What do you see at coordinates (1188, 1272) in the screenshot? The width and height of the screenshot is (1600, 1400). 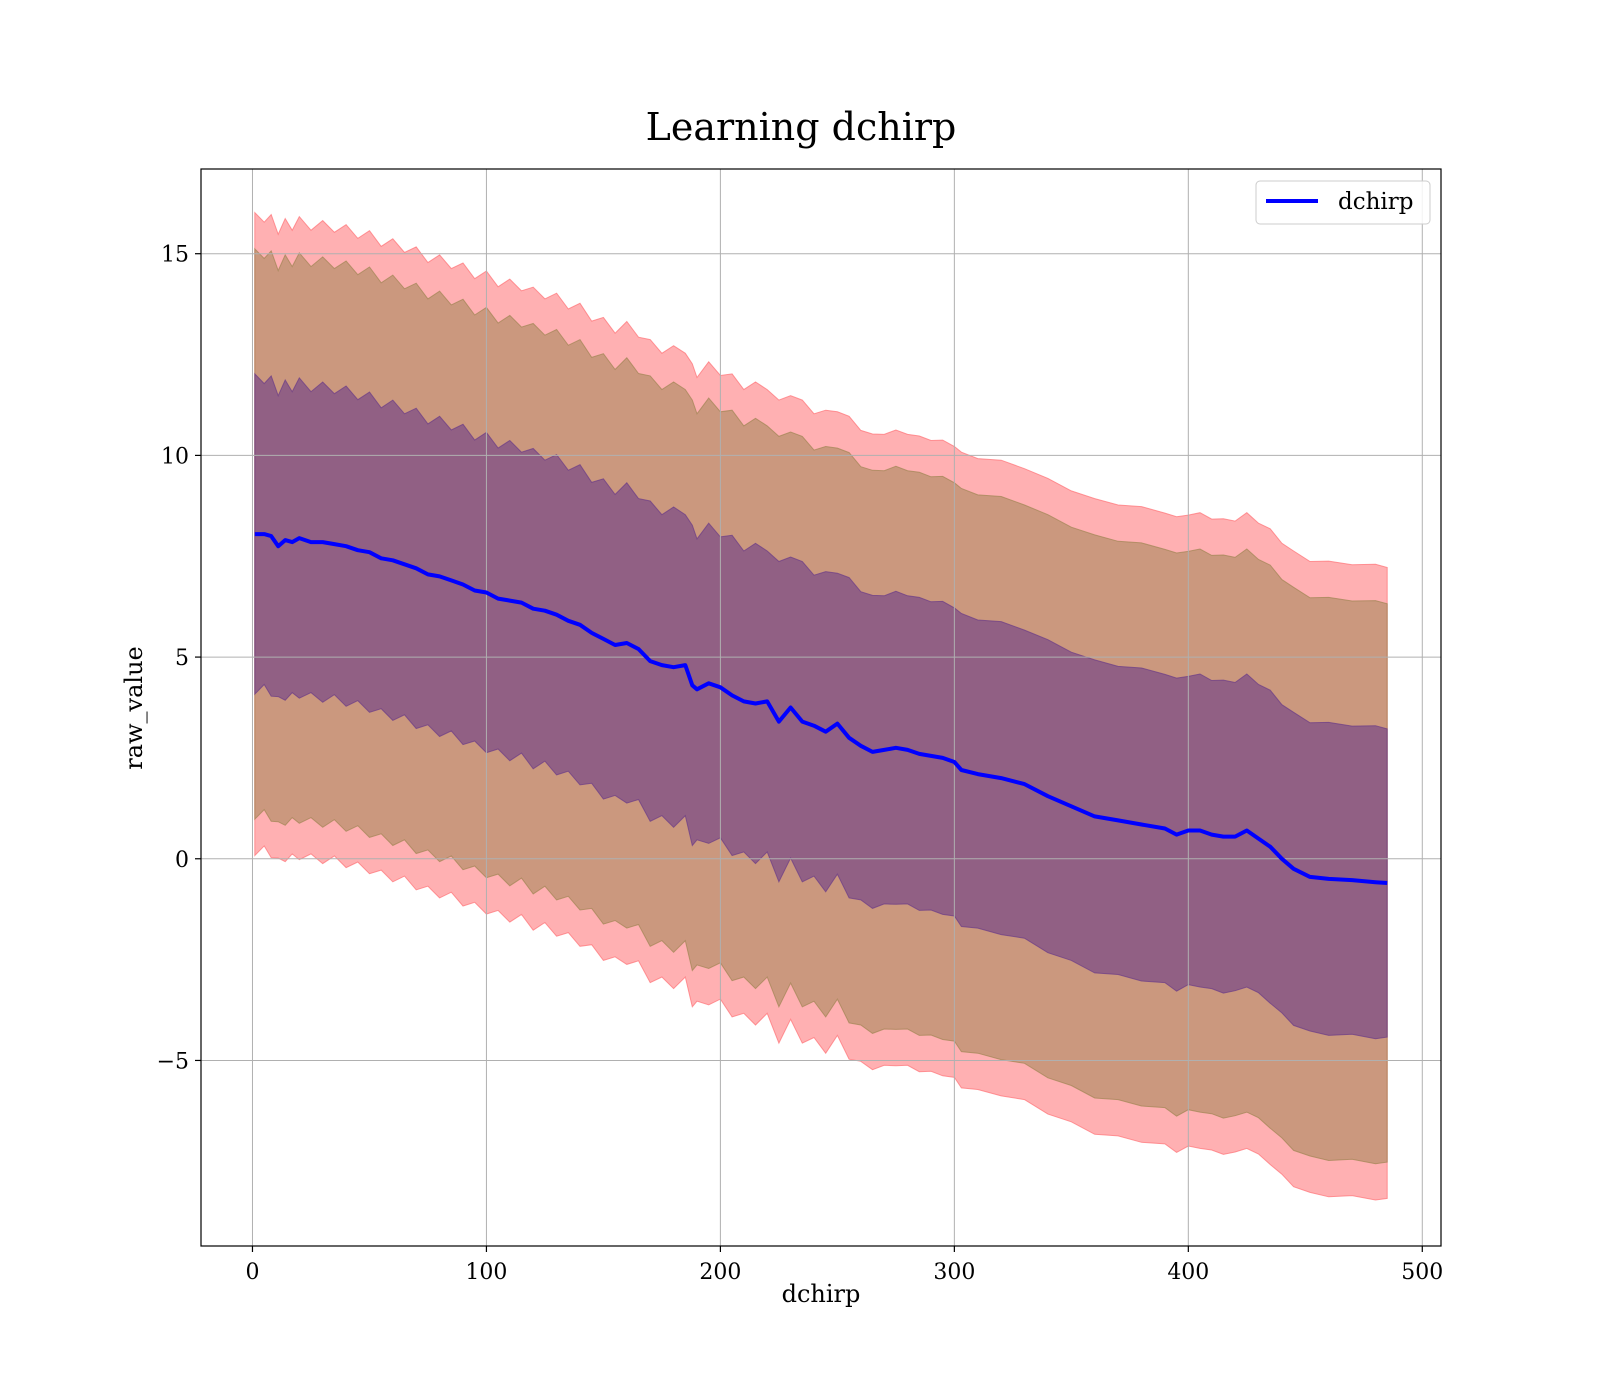 I see `x-tick-label-4: 400` at bounding box center [1188, 1272].